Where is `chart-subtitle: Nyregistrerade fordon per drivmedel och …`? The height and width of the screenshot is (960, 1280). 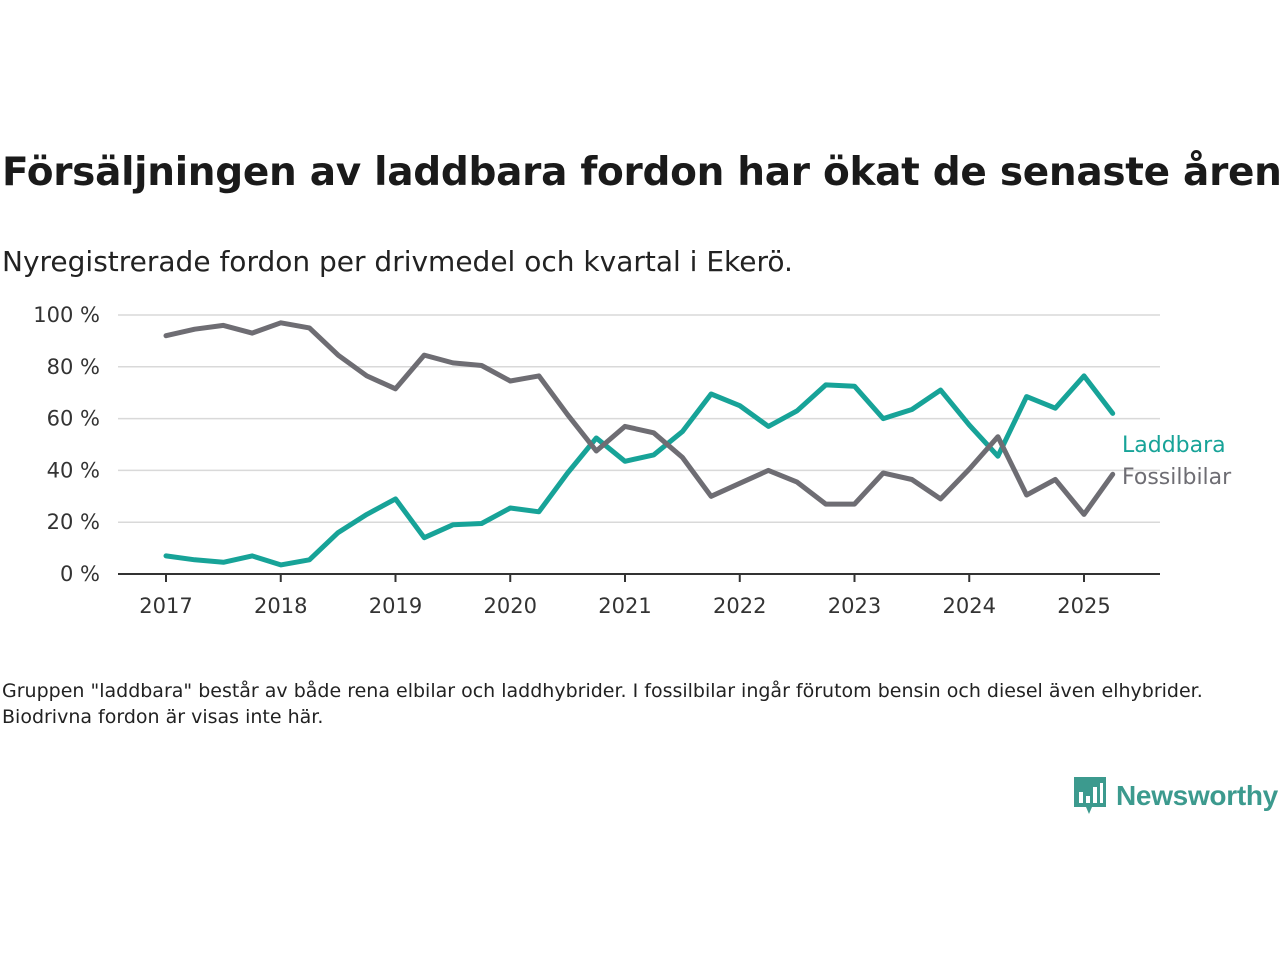
chart-subtitle: Nyregistrerade fordon per drivmedel och … is located at coordinates (397, 261).